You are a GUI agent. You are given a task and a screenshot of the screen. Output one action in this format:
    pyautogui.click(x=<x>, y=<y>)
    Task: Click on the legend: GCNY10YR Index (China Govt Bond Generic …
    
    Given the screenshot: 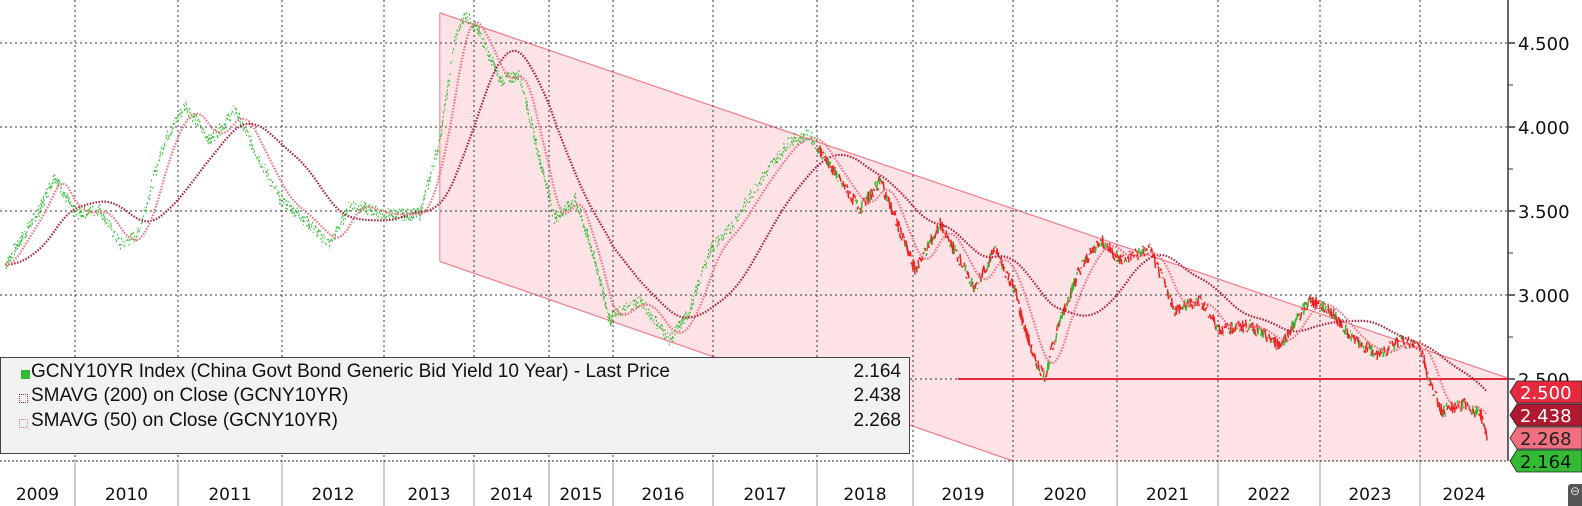 What is the action you would take?
    pyautogui.click(x=455, y=405)
    